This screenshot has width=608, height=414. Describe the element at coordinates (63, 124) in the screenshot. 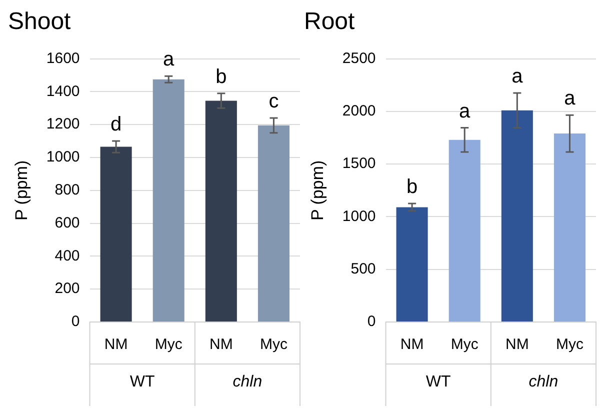

I see `y-tick-label: 1200` at that location.